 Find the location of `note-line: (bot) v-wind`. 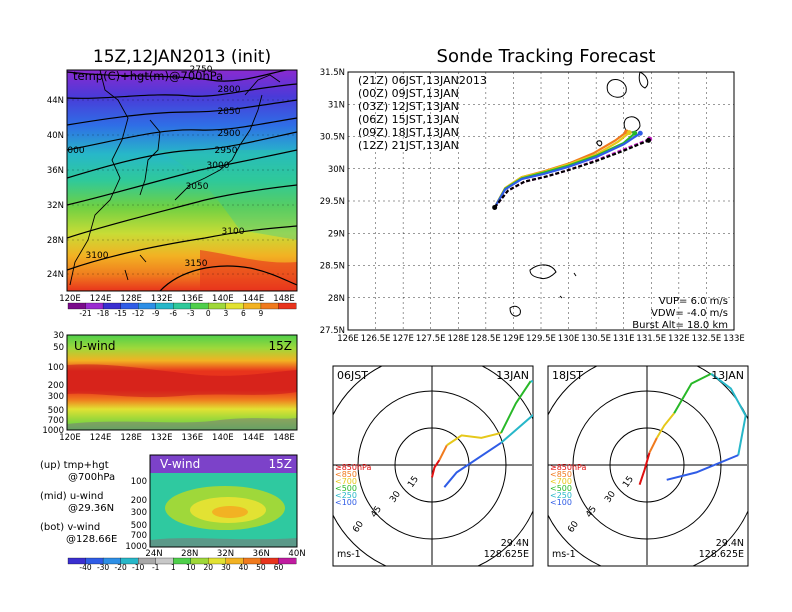

note-line: (bot) v-wind is located at coordinates (70, 527).